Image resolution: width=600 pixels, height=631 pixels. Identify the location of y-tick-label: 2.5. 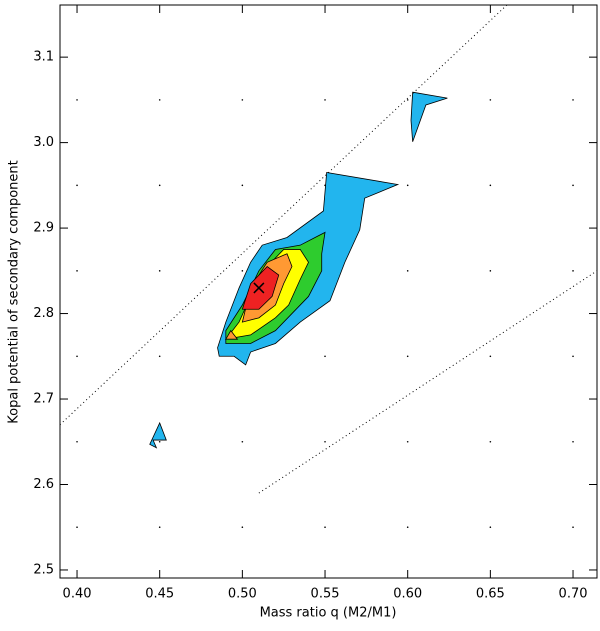
(43, 569).